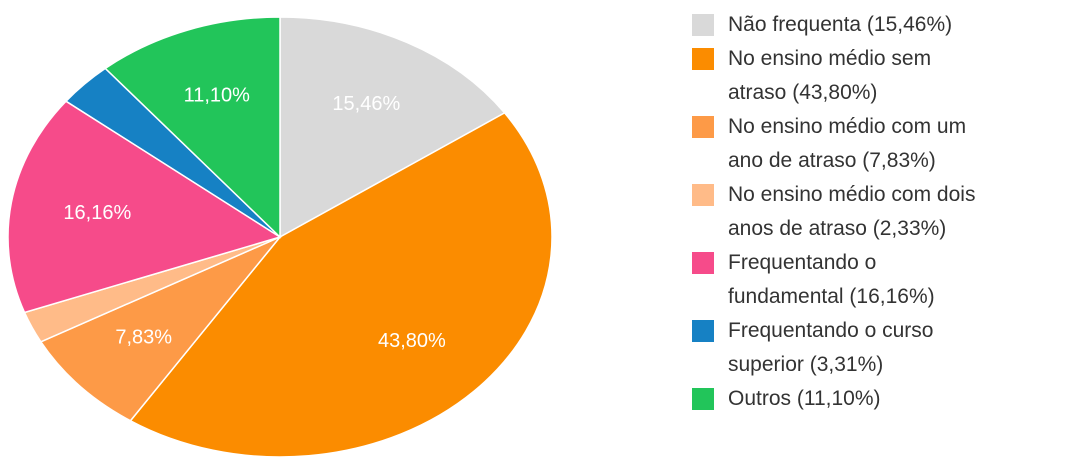 This screenshot has width=1069, height=459. Describe the element at coordinates (830, 75) in the screenshot. I see `legend-label: No ensino médio sem atraso (43,80%)` at that location.